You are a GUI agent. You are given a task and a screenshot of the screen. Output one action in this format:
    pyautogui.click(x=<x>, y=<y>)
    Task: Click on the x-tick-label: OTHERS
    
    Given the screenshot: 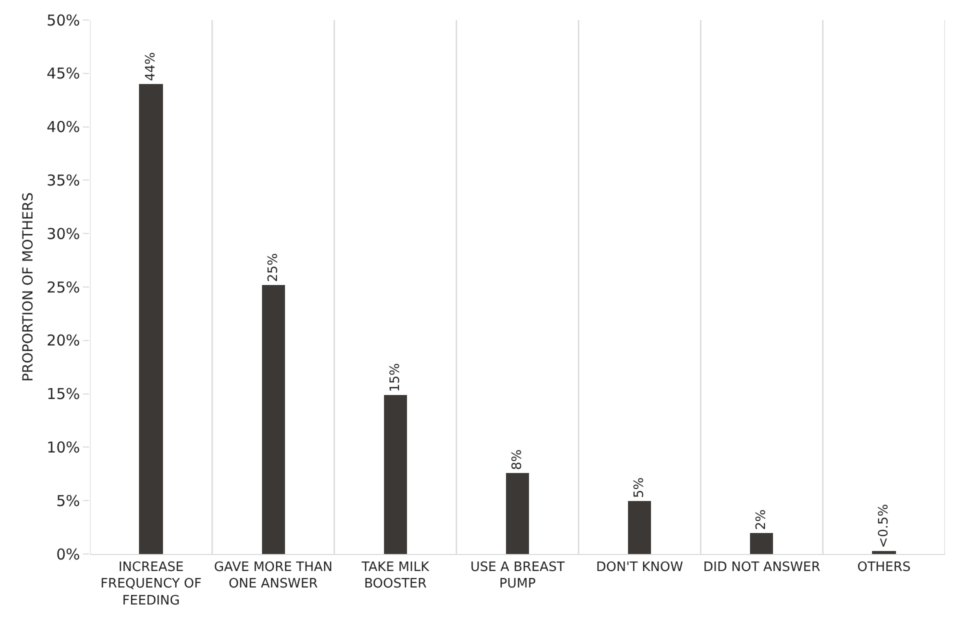 What is the action you would take?
    pyautogui.click(x=884, y=567)
    